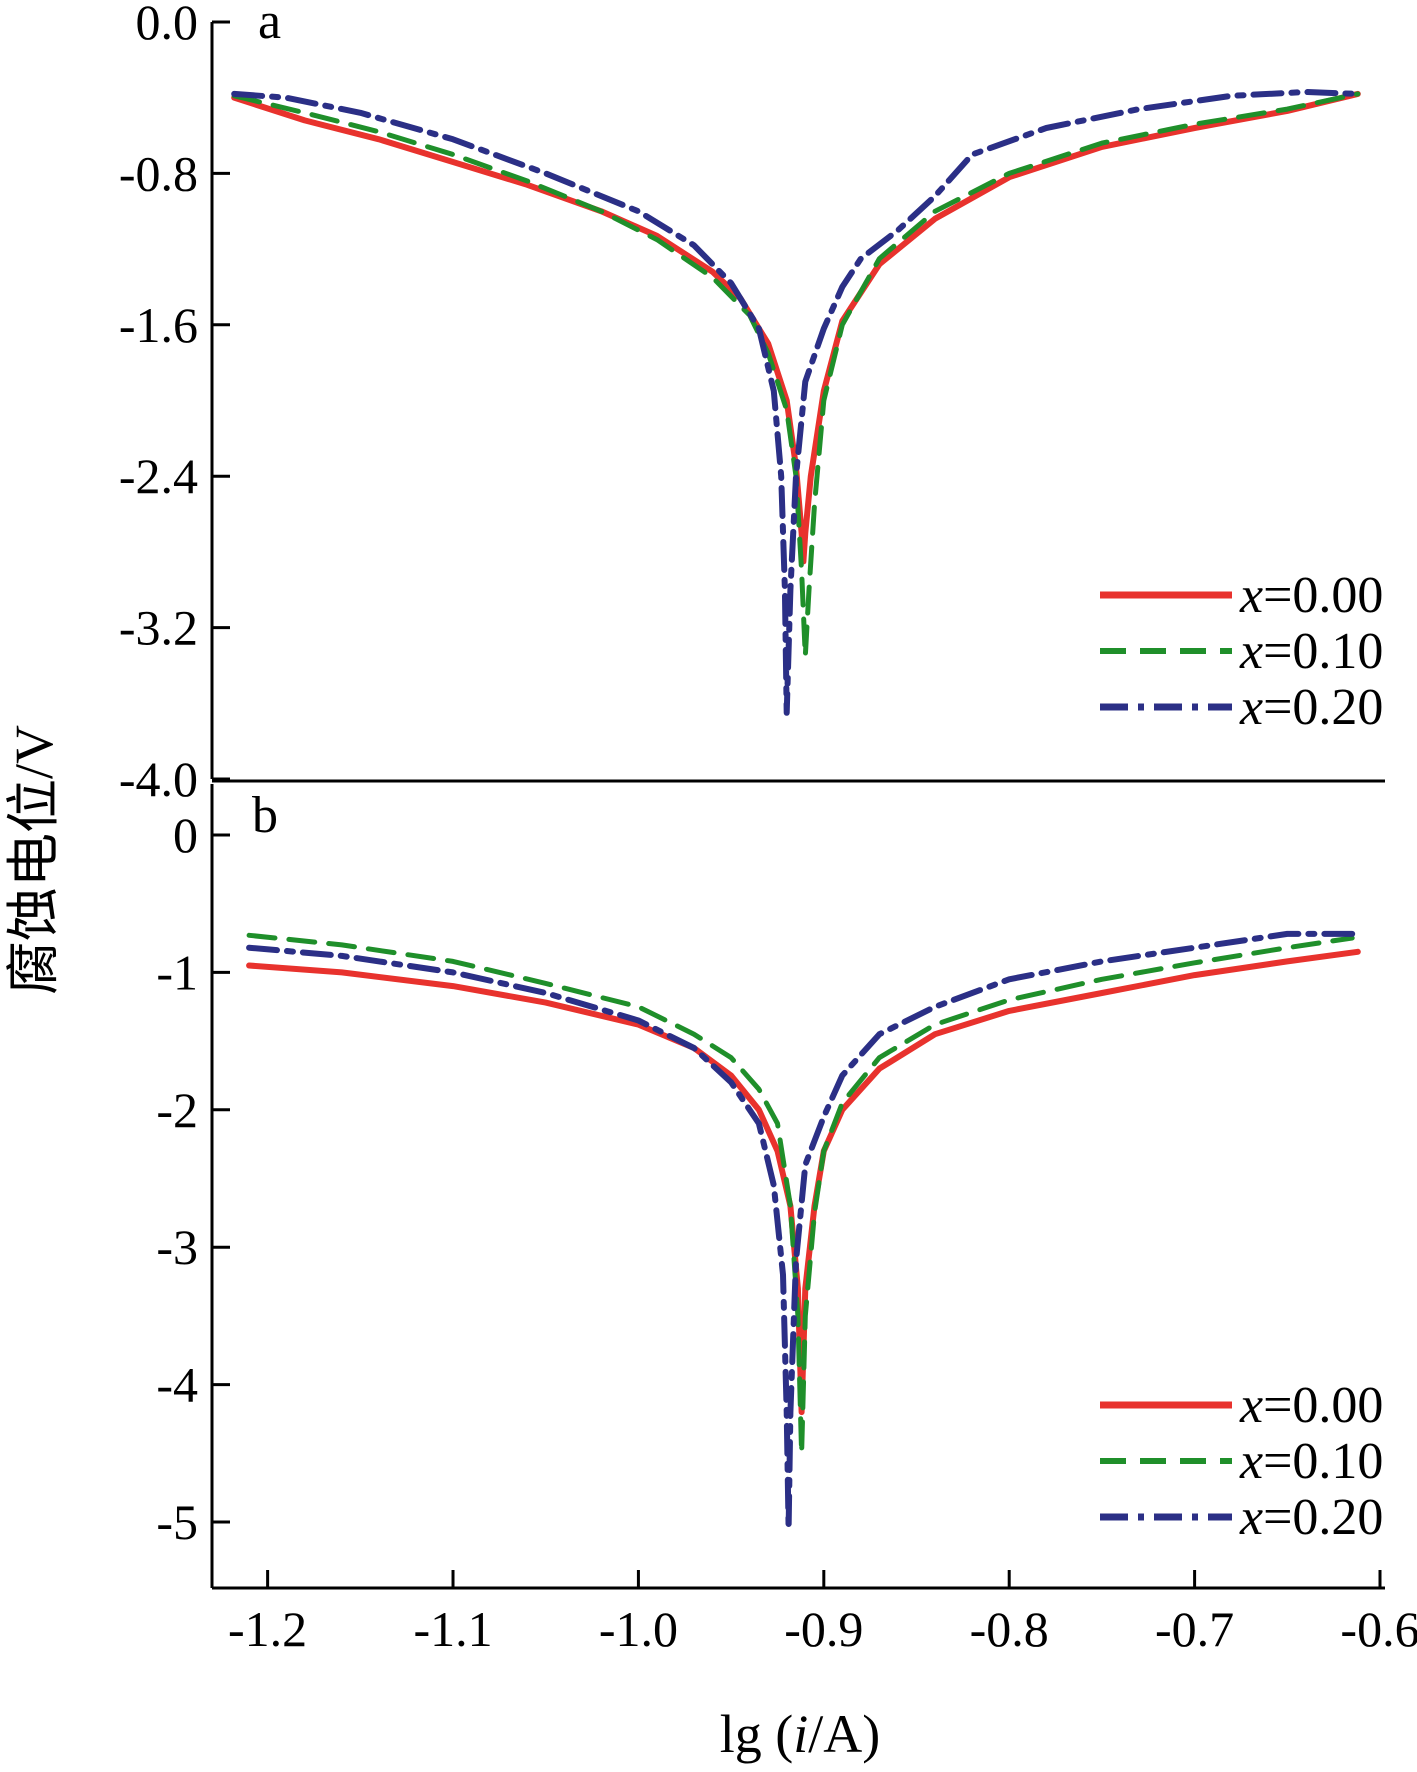 The width and height of the screenshot is (1417, 1772). Describe the element at coordinates (1378, 1629) in the screenshot. I see `x-tick-label: -0.6` at that location.